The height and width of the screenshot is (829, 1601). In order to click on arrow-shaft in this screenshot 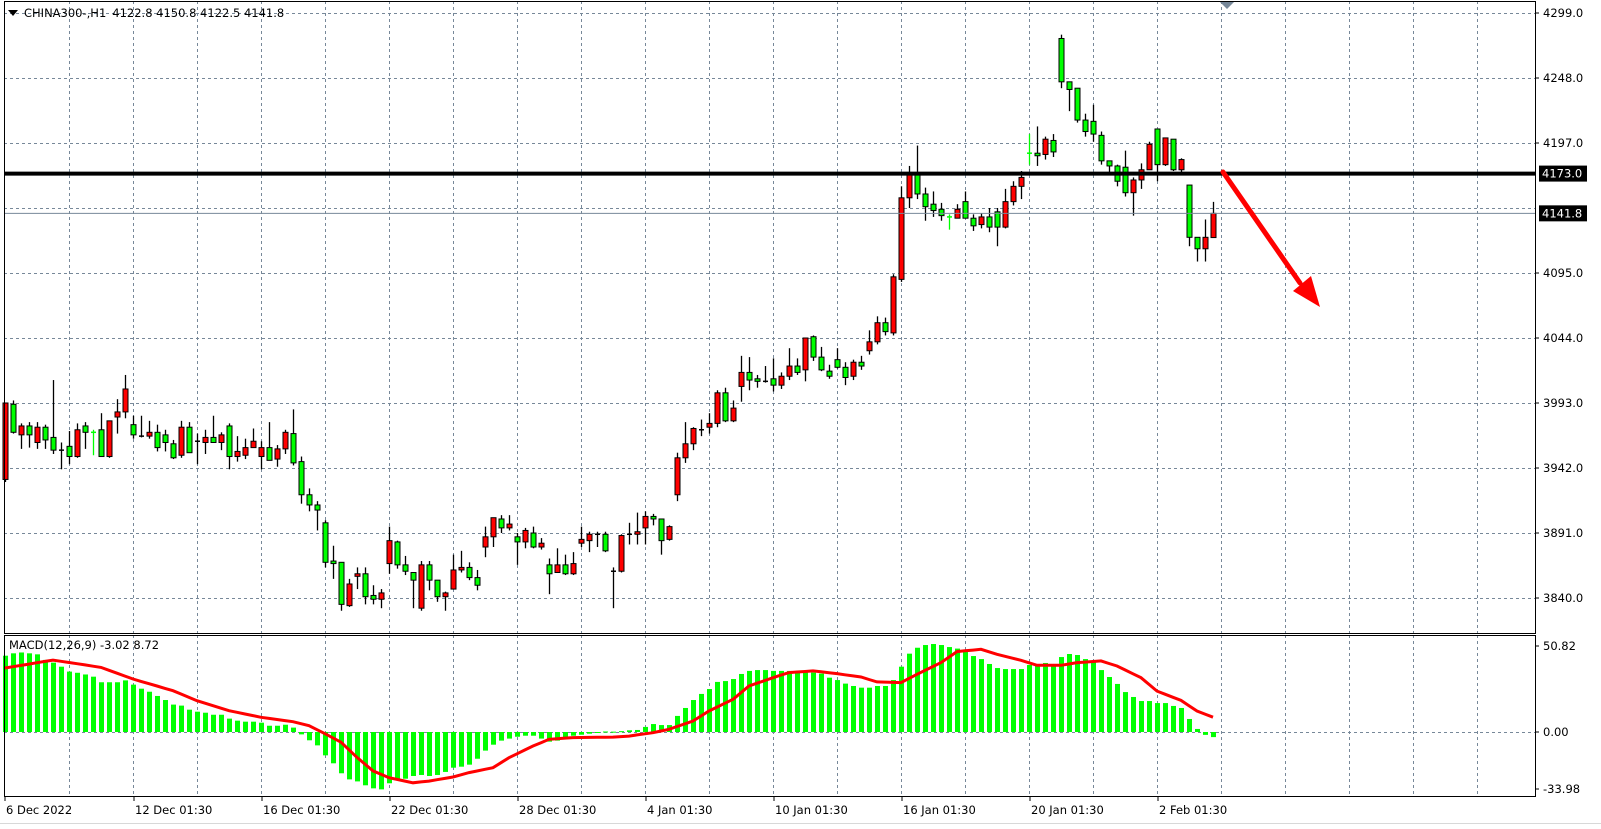, I will do `click(1261, 227)`.